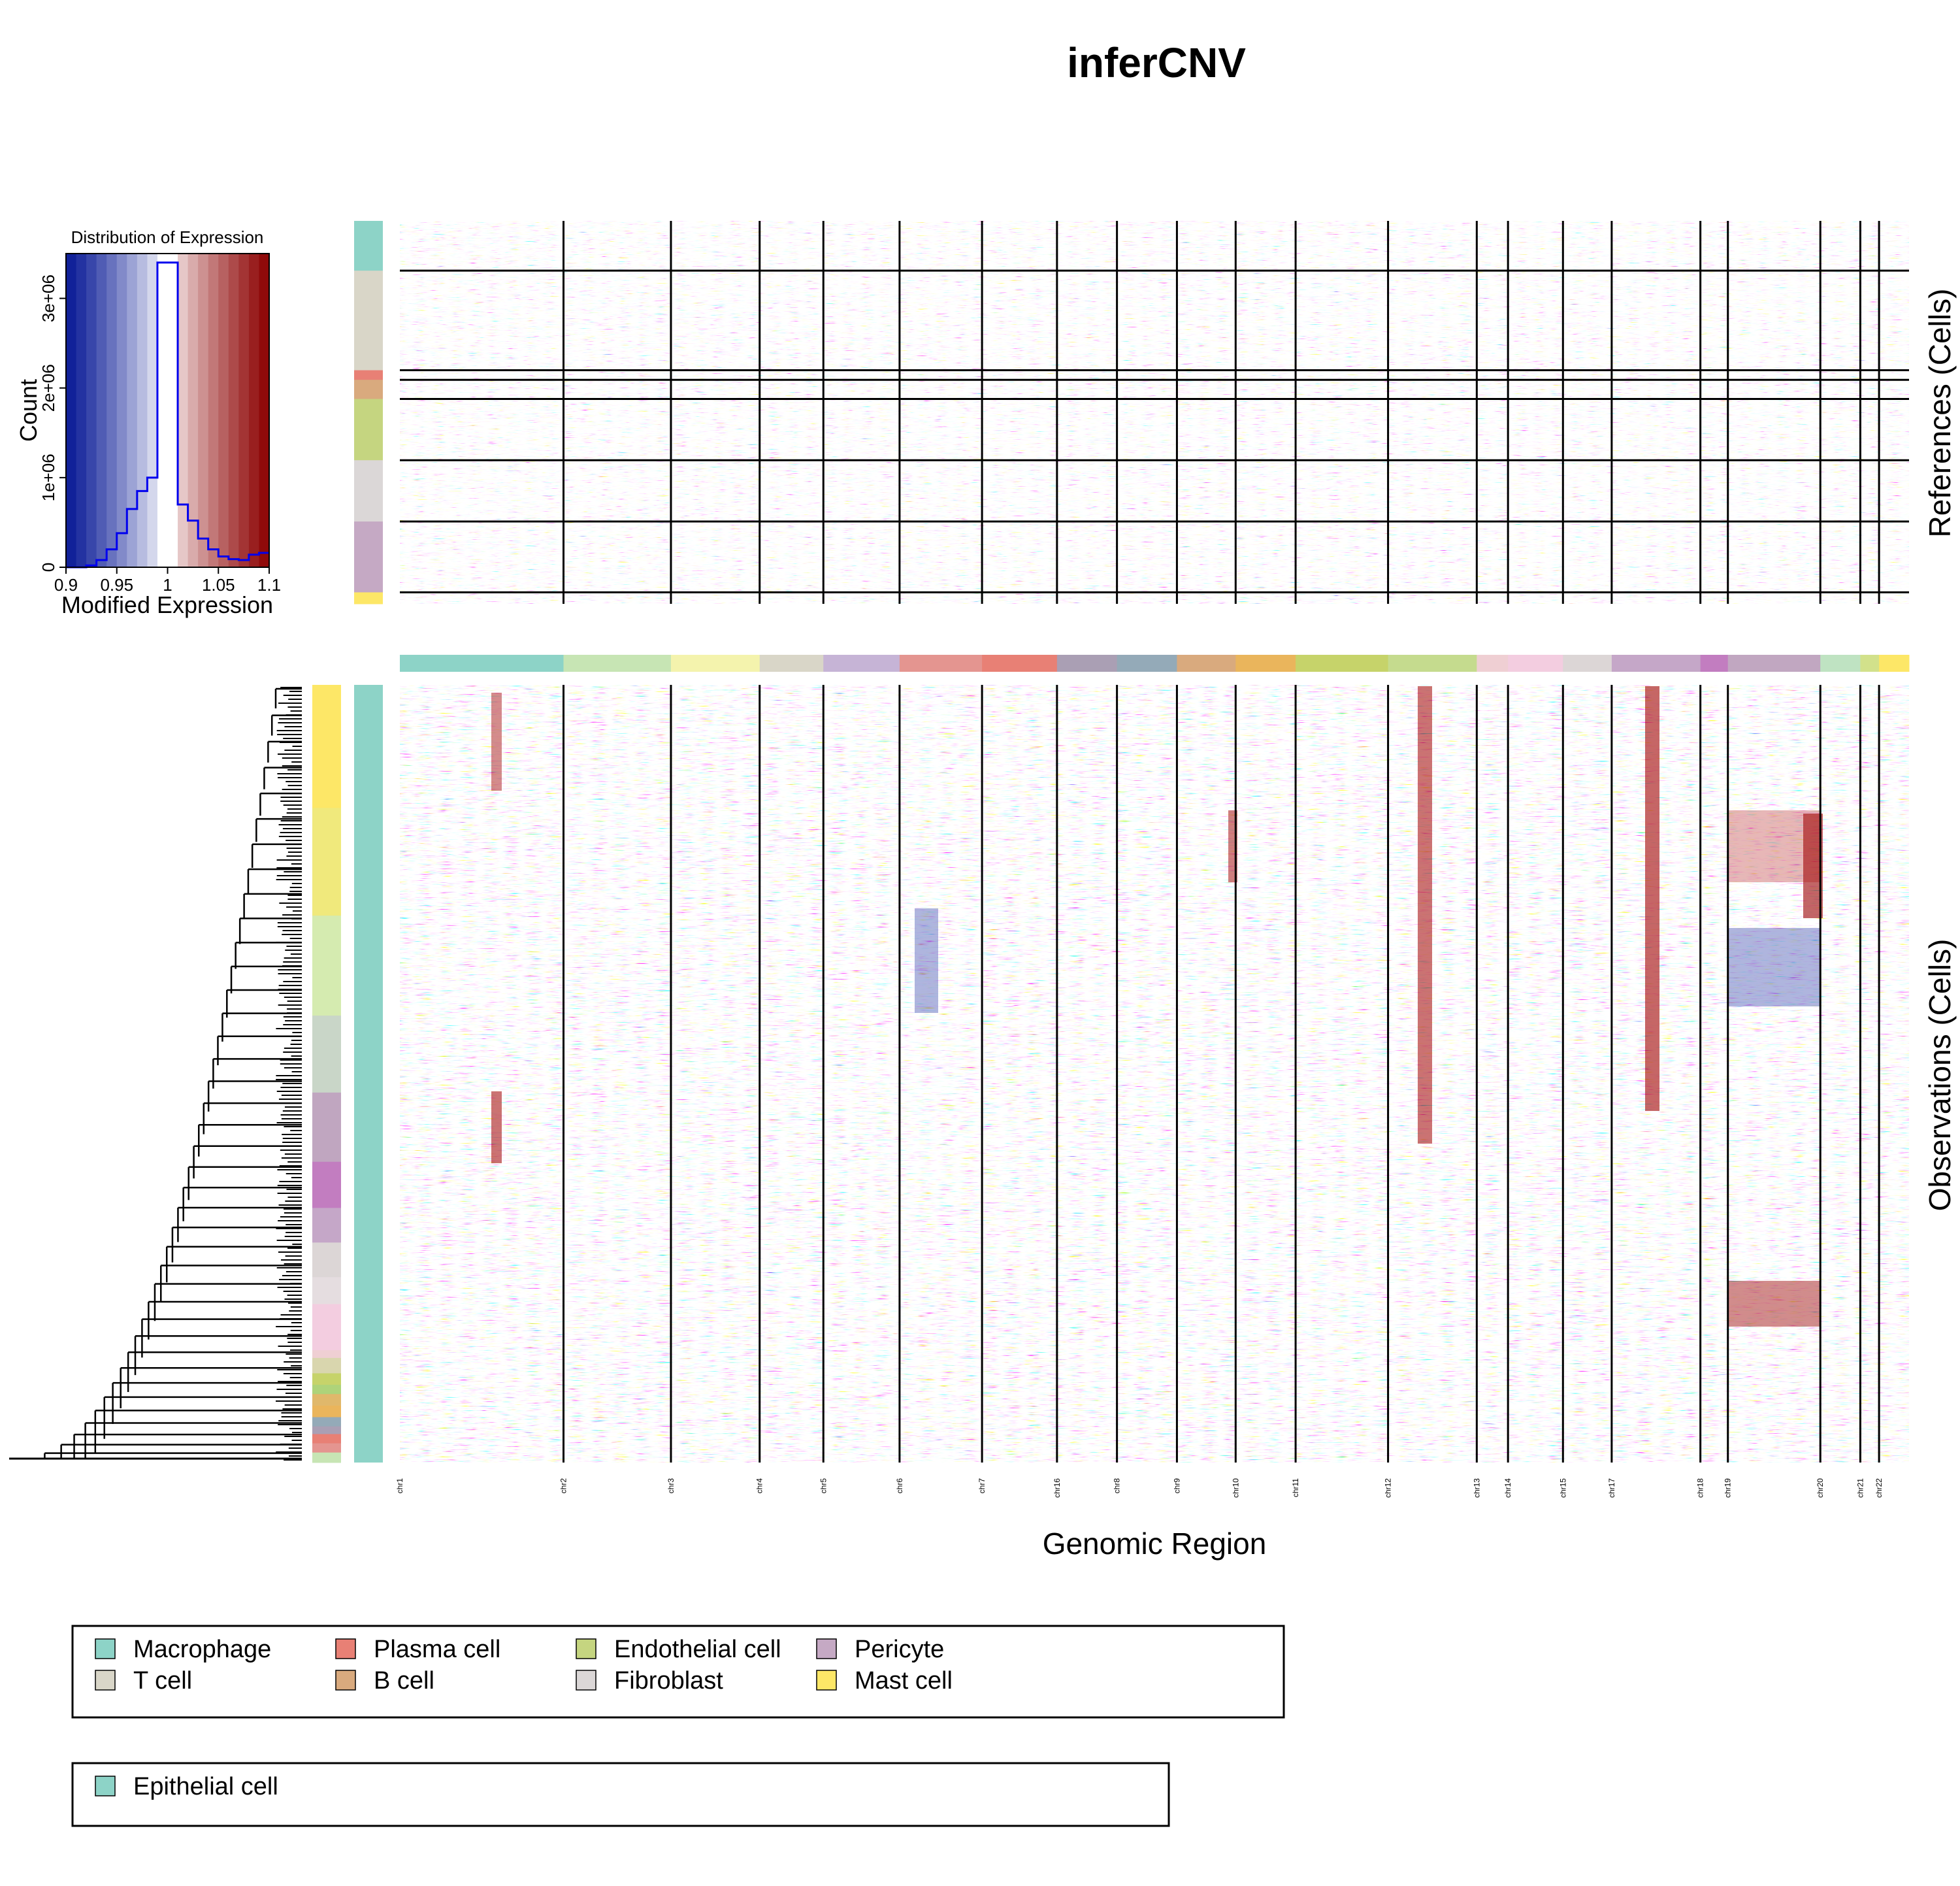 The width and height of the screenshot is (1960, 1886). Describe the element at coordinates (759, 1486) in the screenshot. I see `chromosome-label: chr4` at that location.